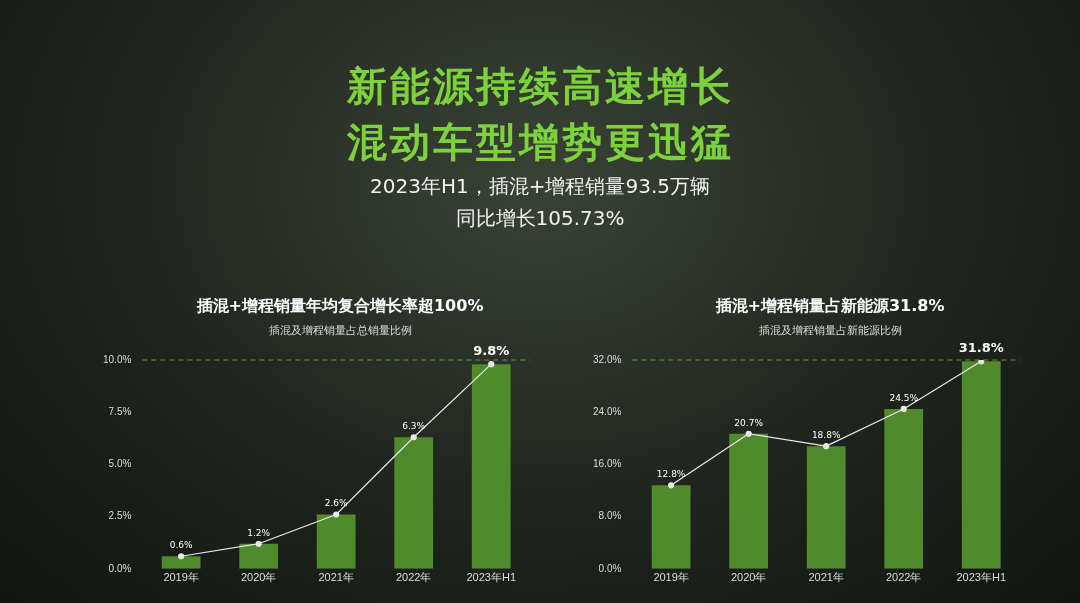 This screenshot has width=1080, height=603. I want to click on text: 新能源持续高速增长, so click(540, 86).